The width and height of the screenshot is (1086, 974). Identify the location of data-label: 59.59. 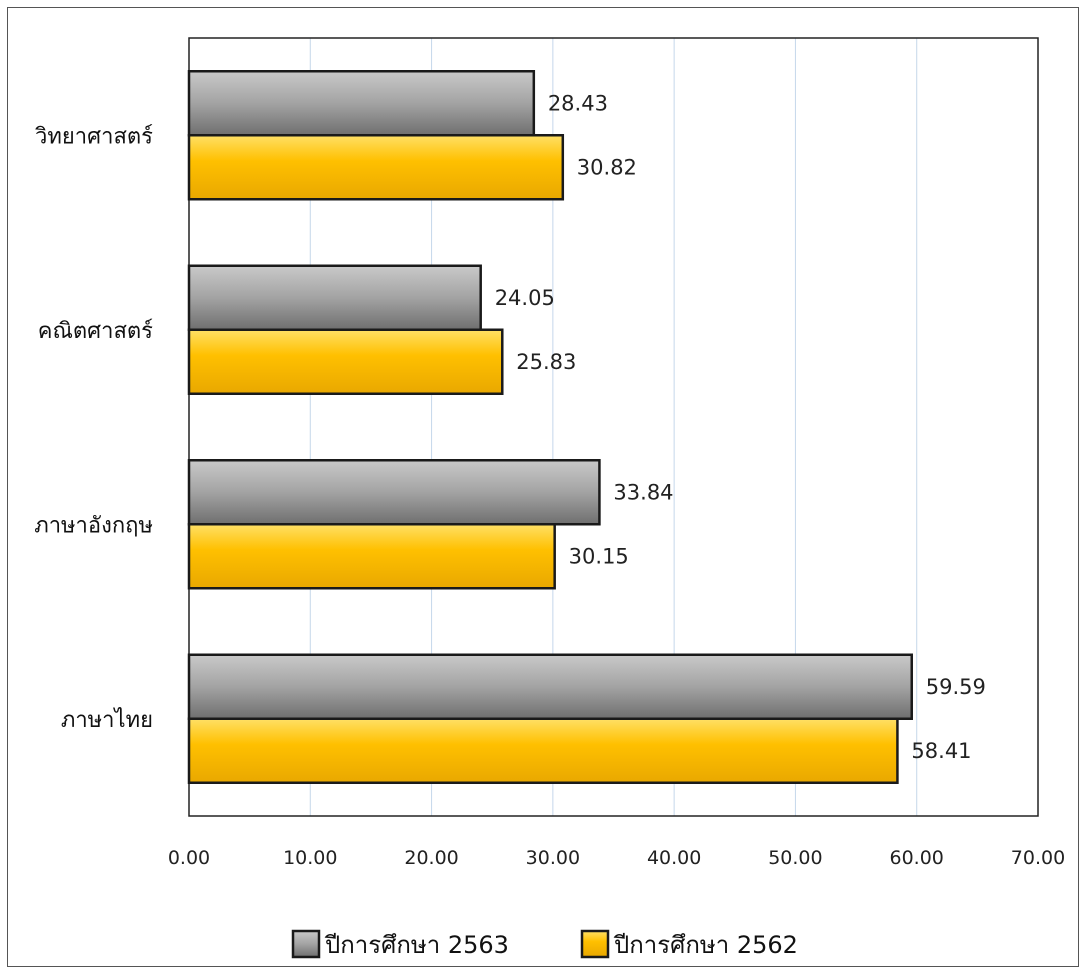
(956, 687).